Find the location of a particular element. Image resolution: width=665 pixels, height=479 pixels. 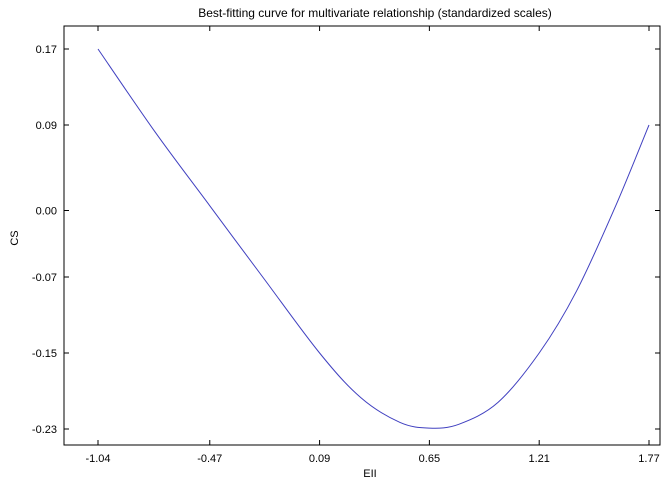

x-tick-label: 0.65 is located at coordinates (429, 459).